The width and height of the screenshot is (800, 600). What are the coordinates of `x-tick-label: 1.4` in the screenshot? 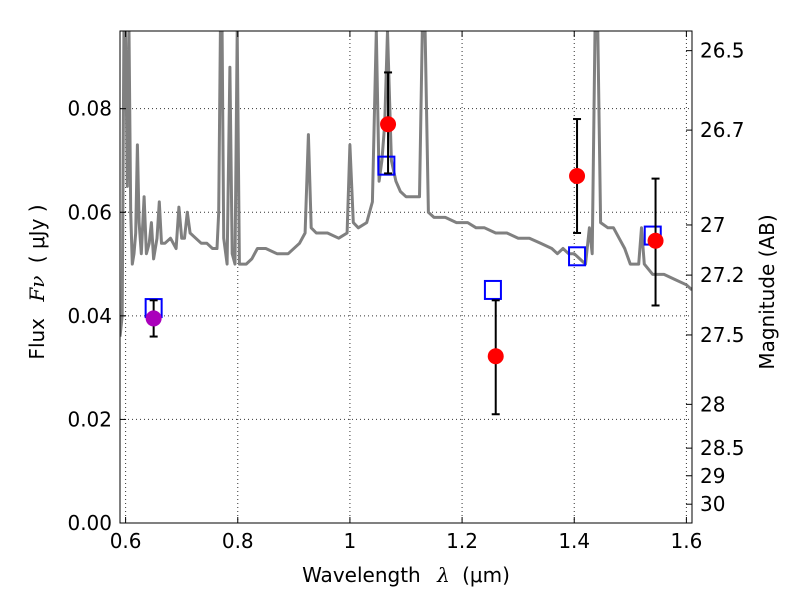 It's located at (574, 541).